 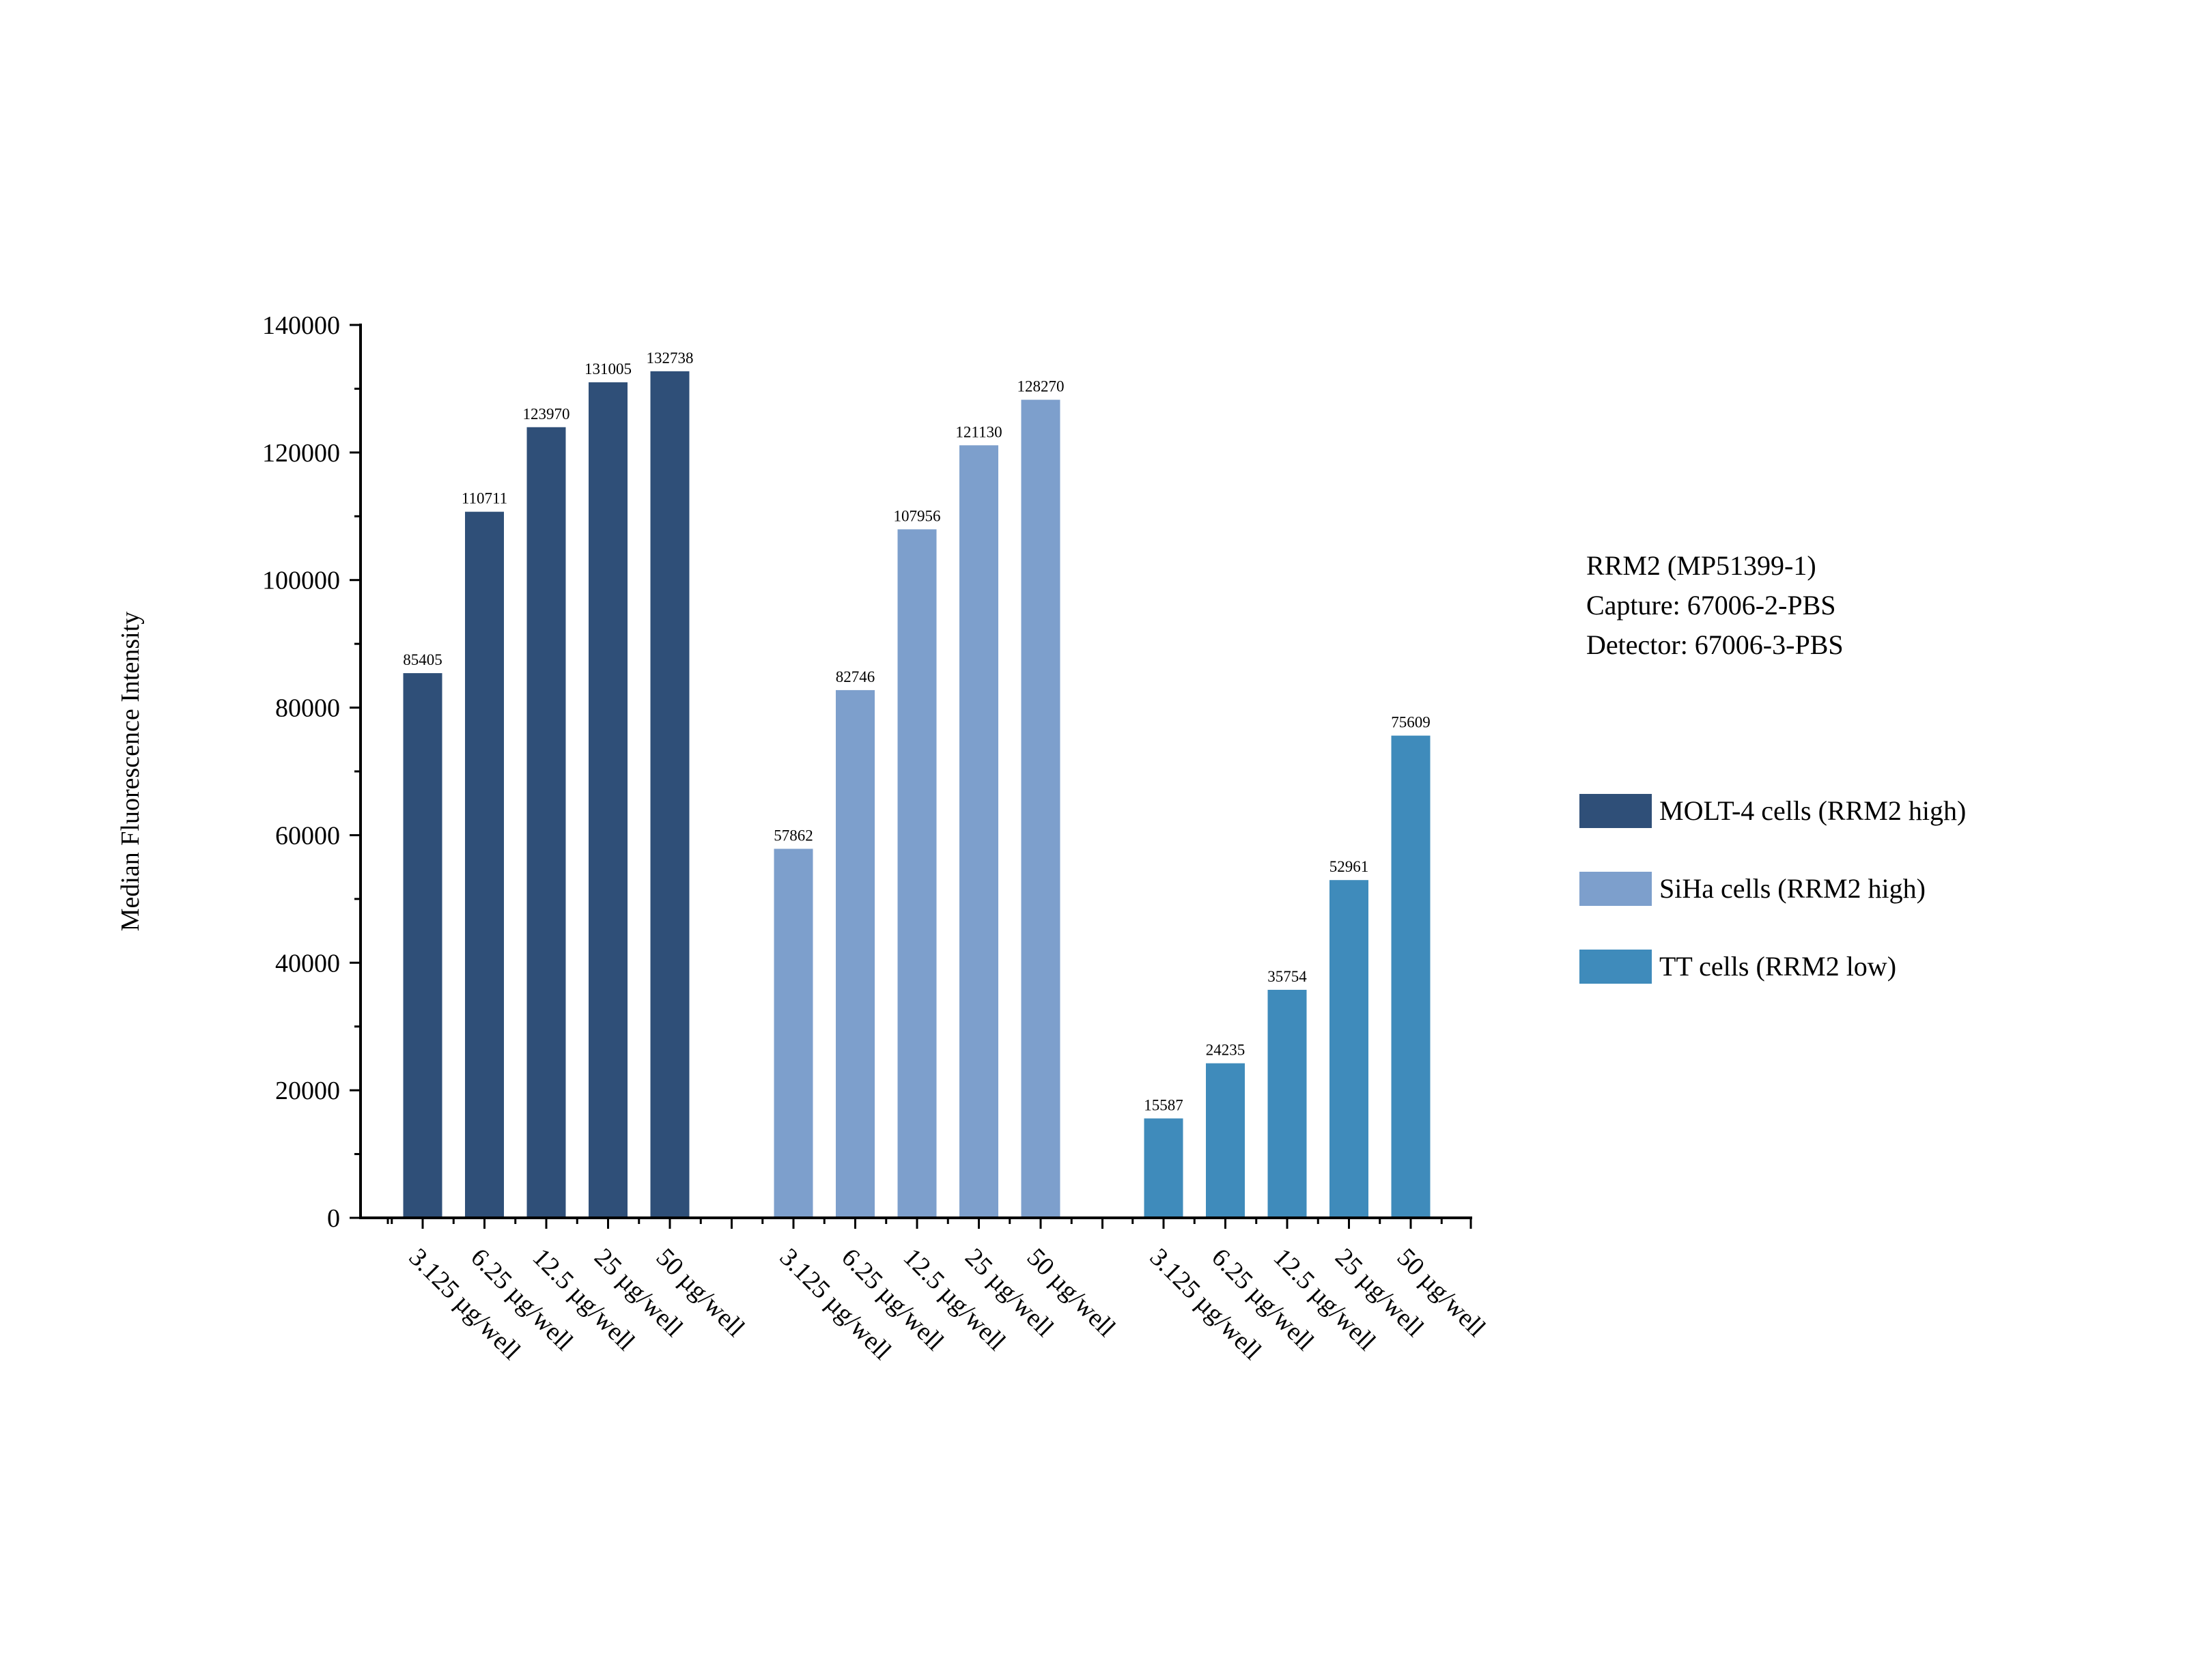 I want to click on bar-value-label: 82746, so click(x=855, y=676).